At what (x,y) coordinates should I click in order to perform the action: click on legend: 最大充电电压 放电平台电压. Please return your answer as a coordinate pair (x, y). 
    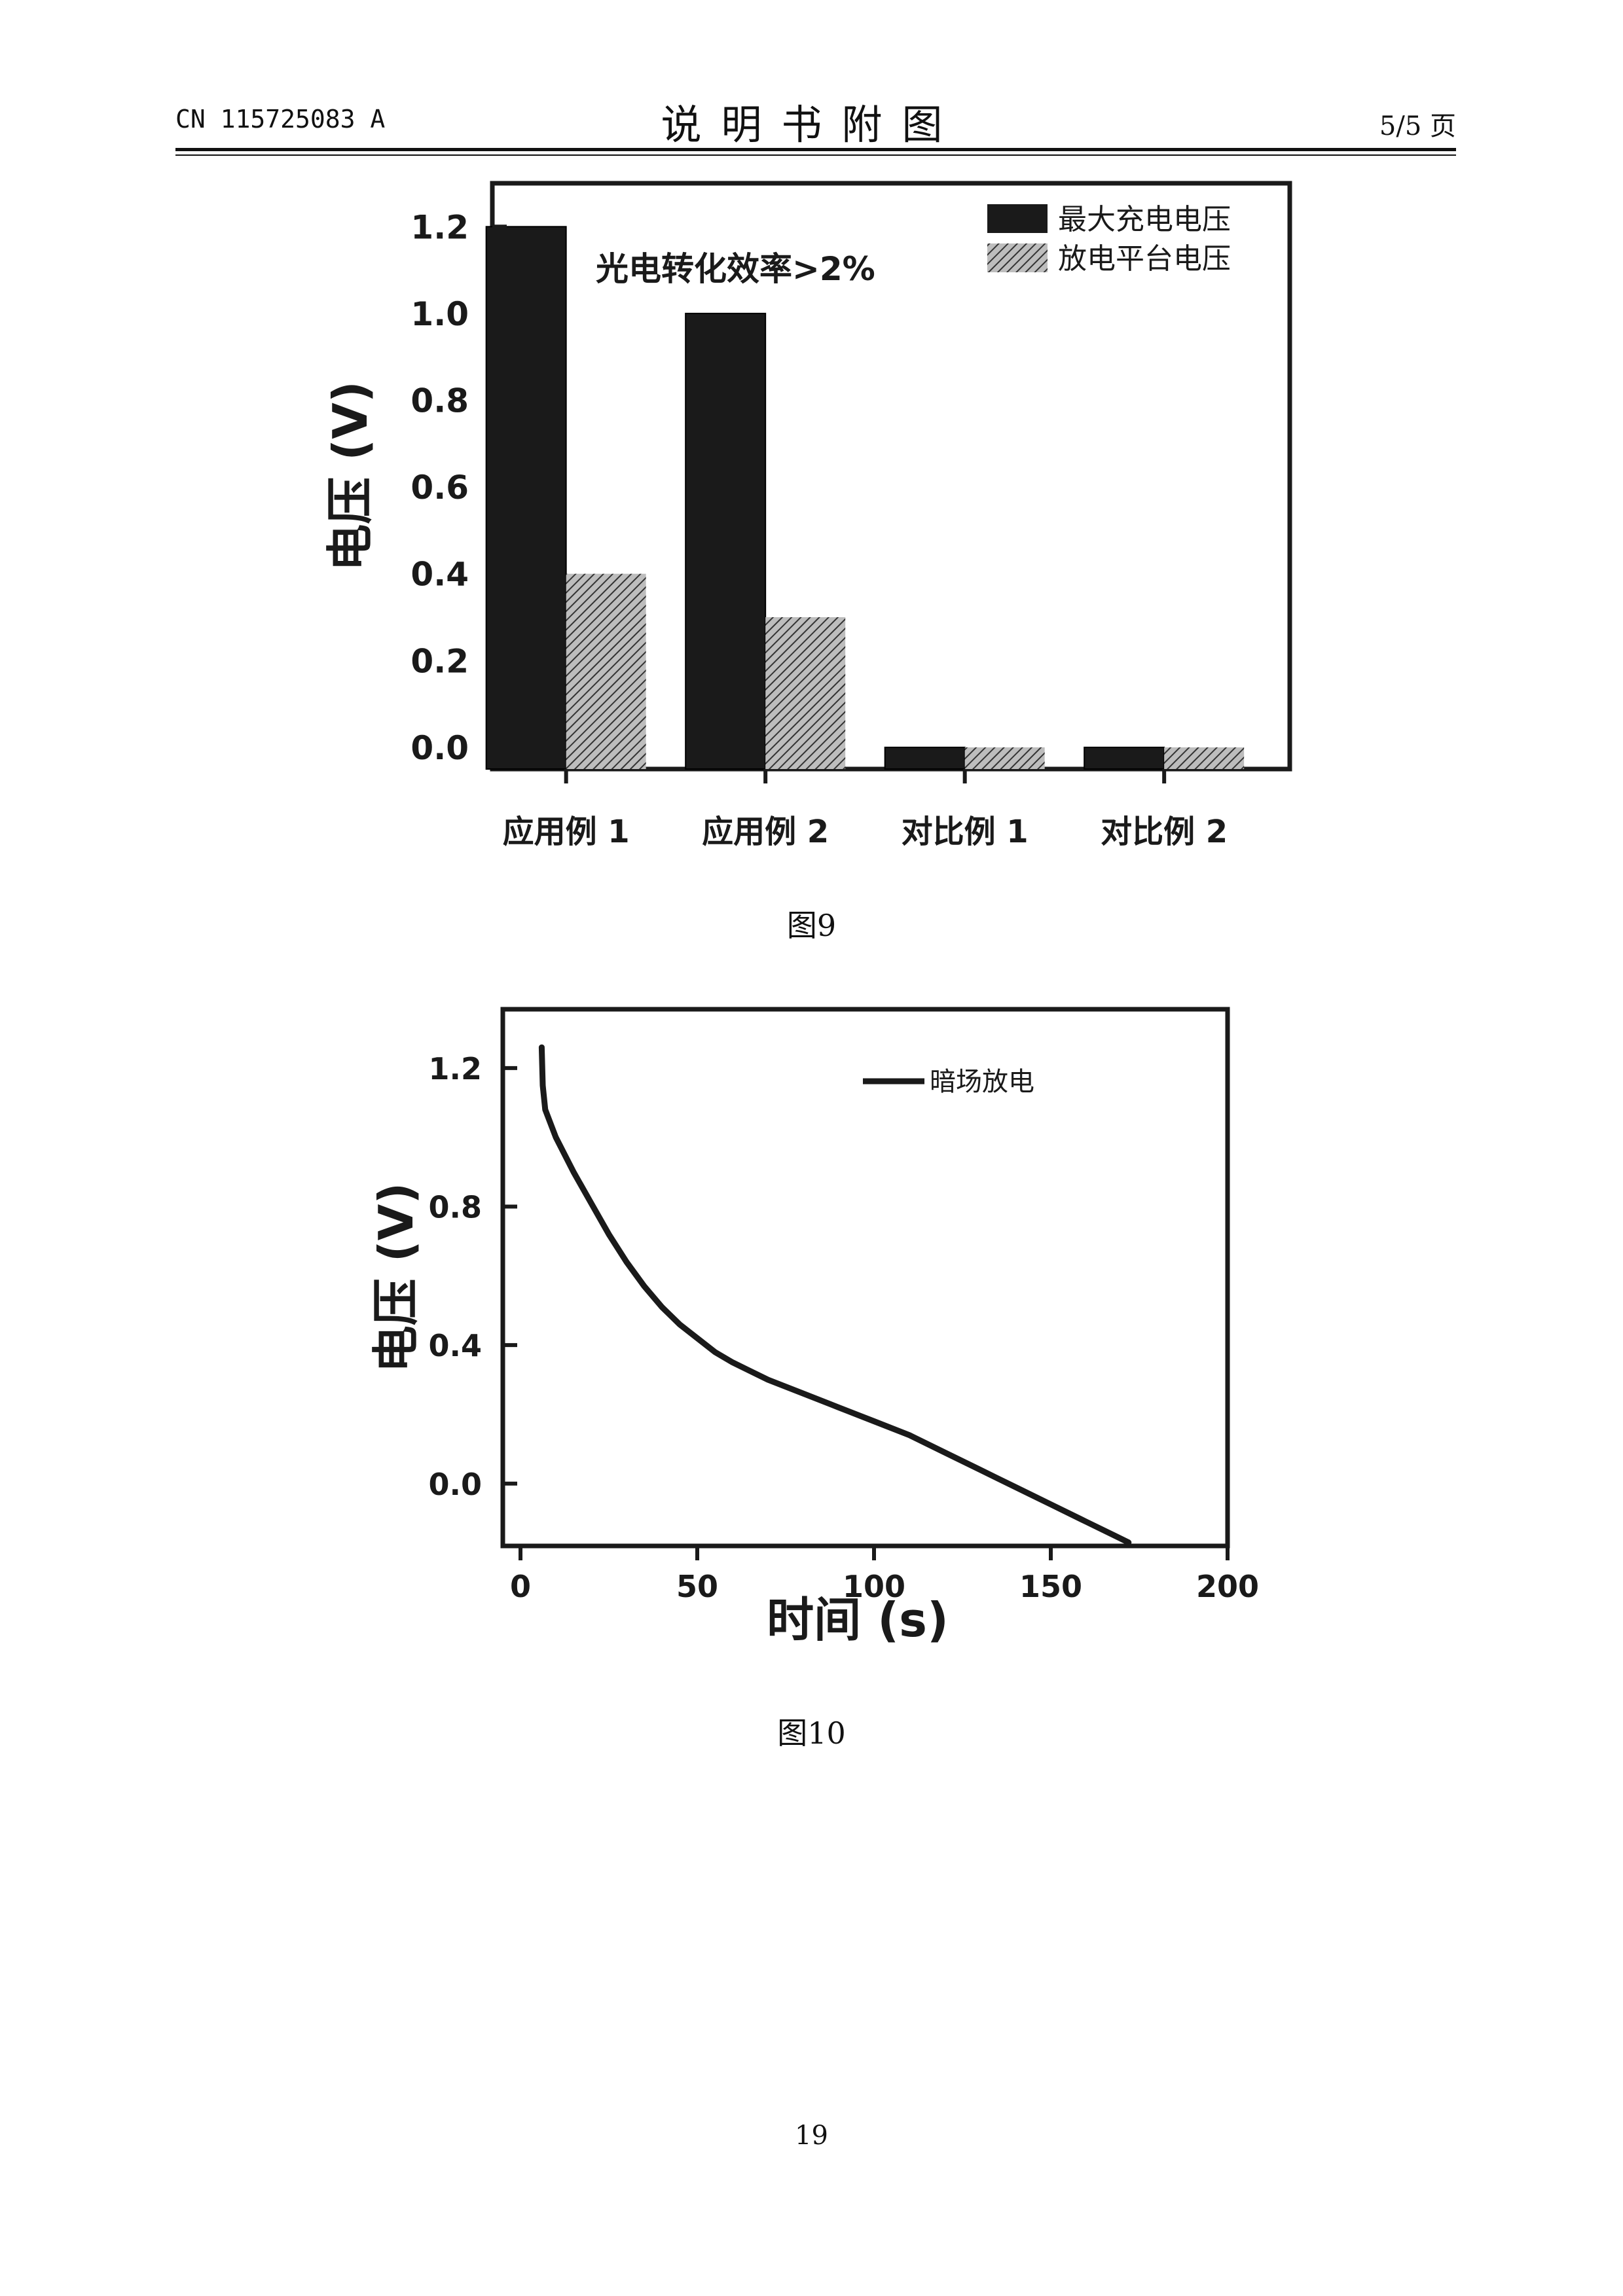
    Looking at the image, I should click on (1109, 239).